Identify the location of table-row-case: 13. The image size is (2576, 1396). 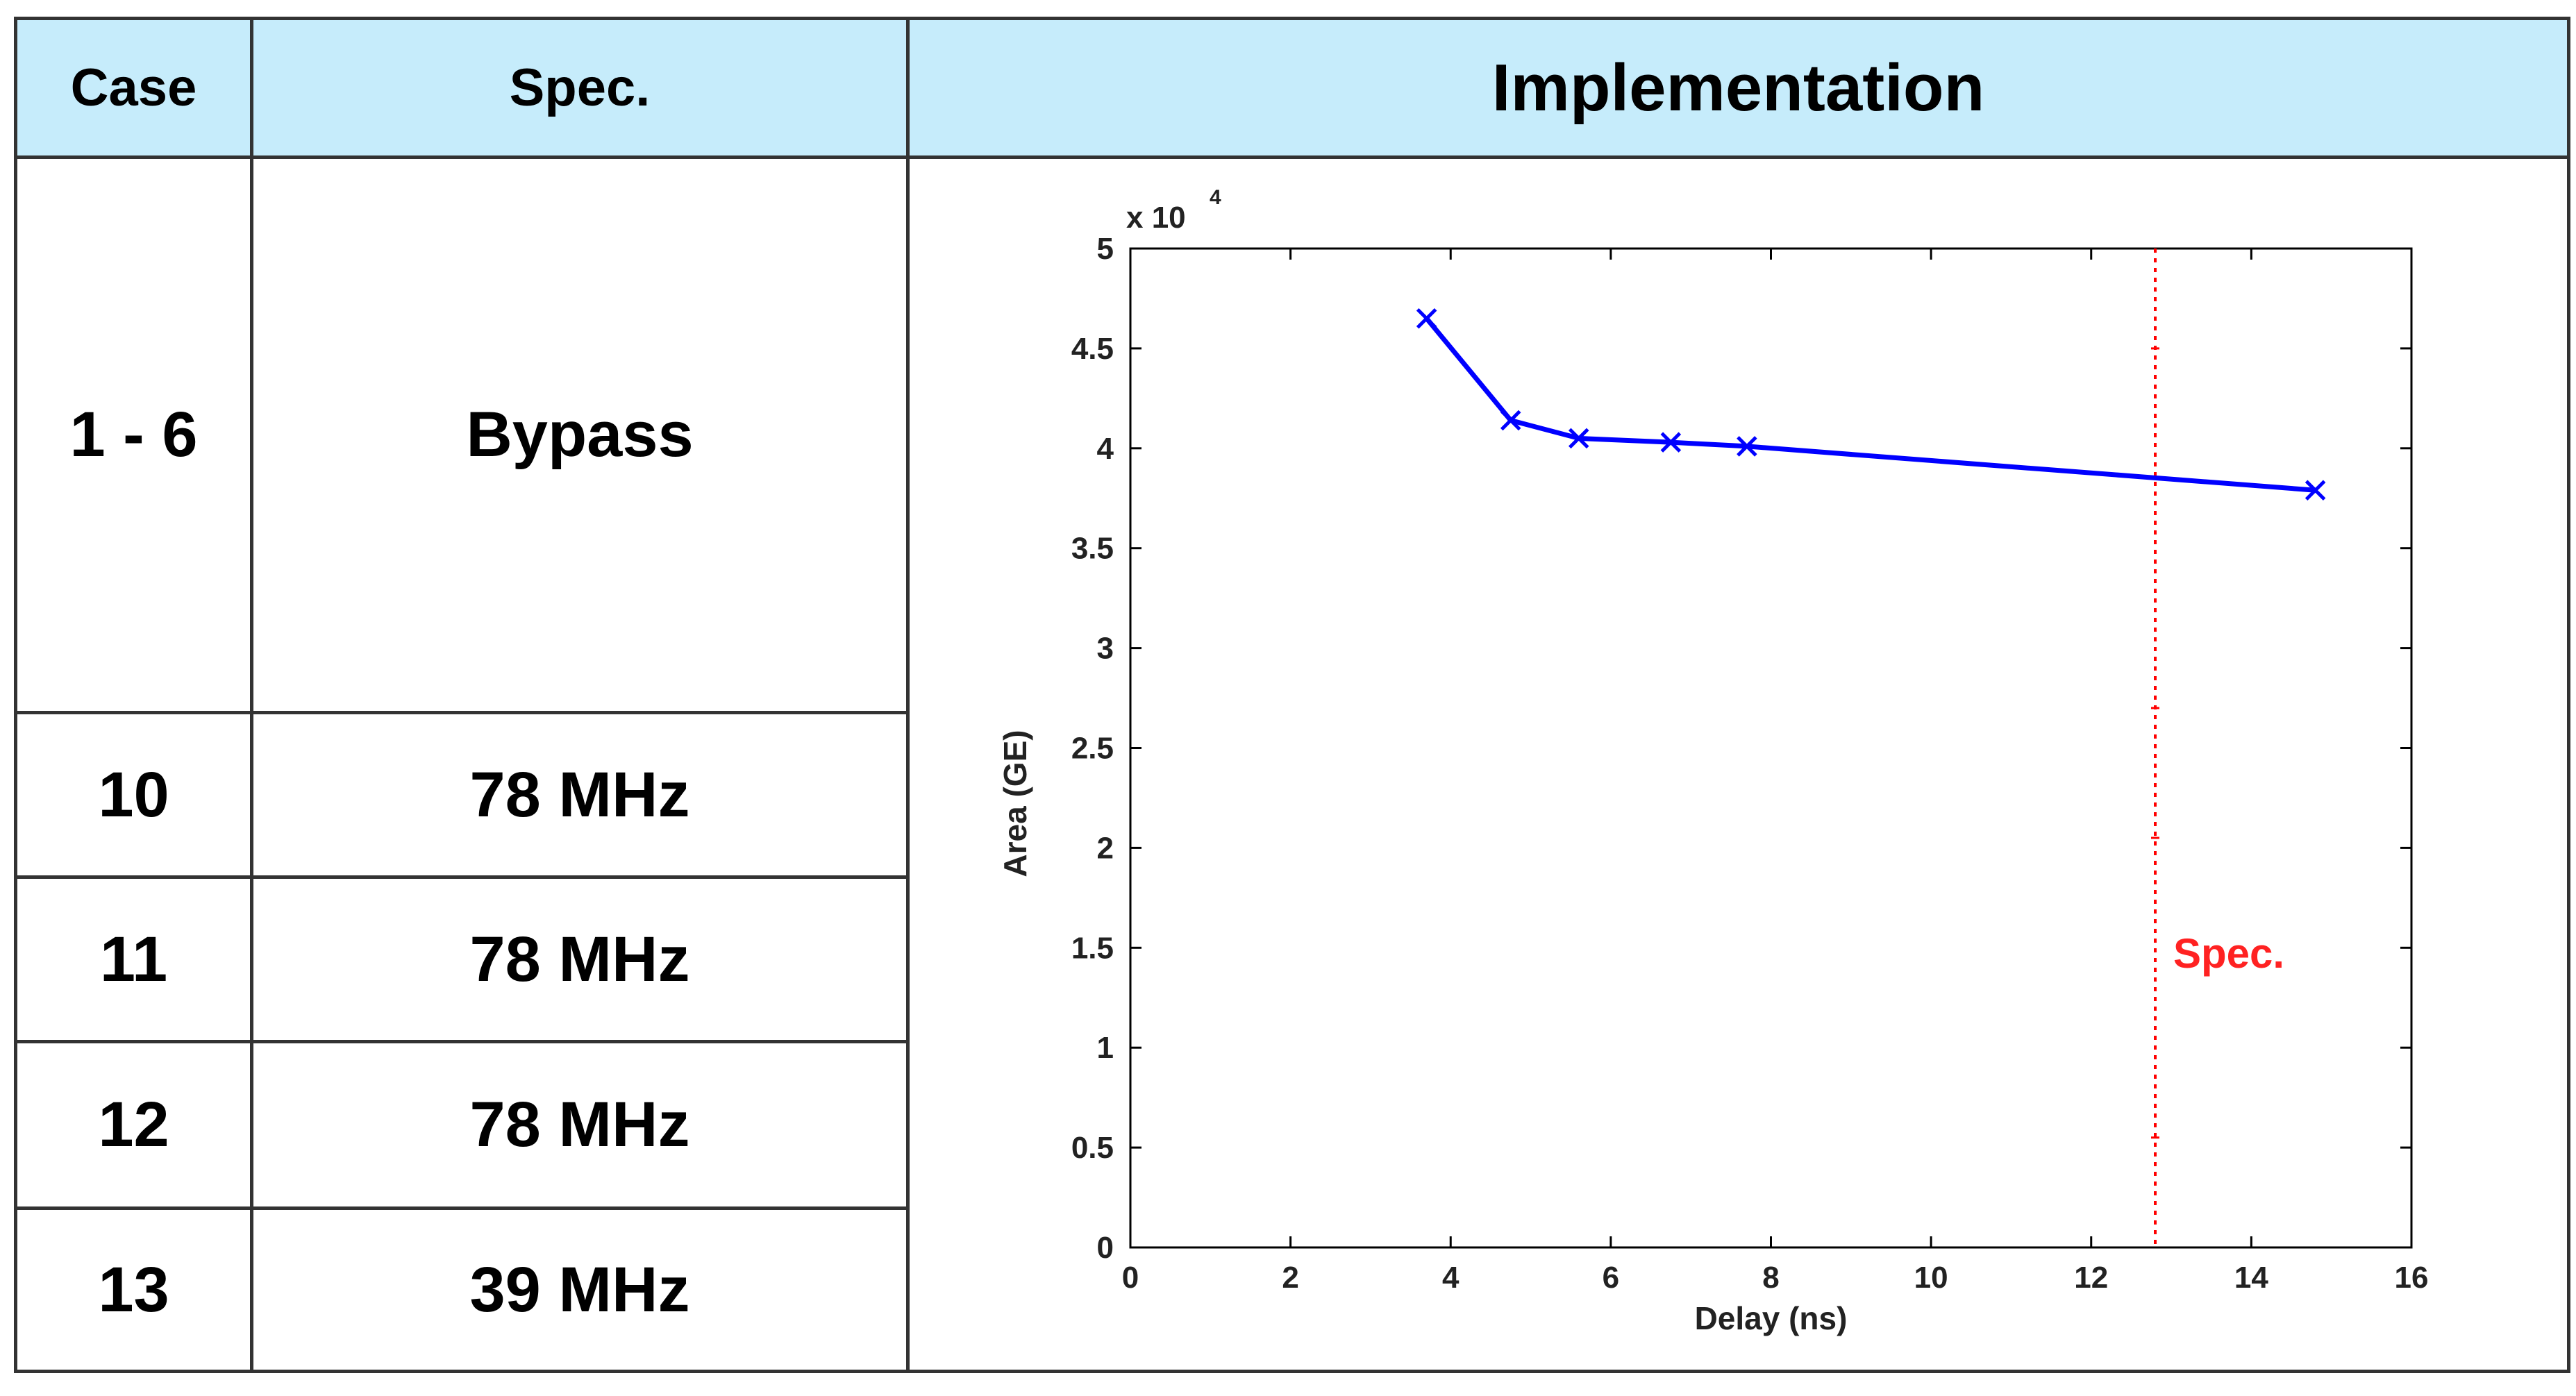
(132, 1289).